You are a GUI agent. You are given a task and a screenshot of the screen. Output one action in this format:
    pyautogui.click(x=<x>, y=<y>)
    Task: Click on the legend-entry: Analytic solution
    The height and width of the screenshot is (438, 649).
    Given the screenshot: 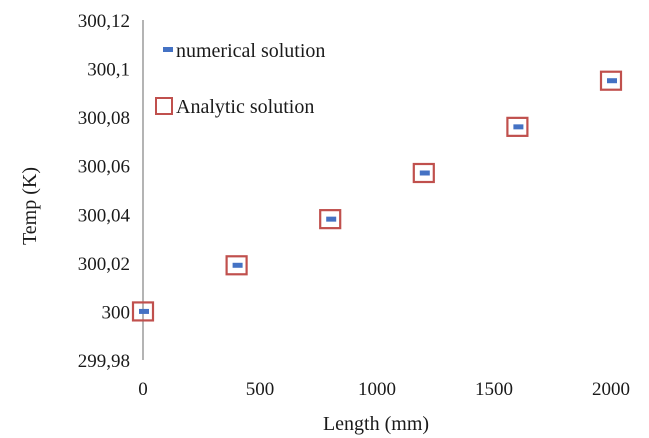 What is the action you would take?
    pyautogui.click(x=234, y=107)
    